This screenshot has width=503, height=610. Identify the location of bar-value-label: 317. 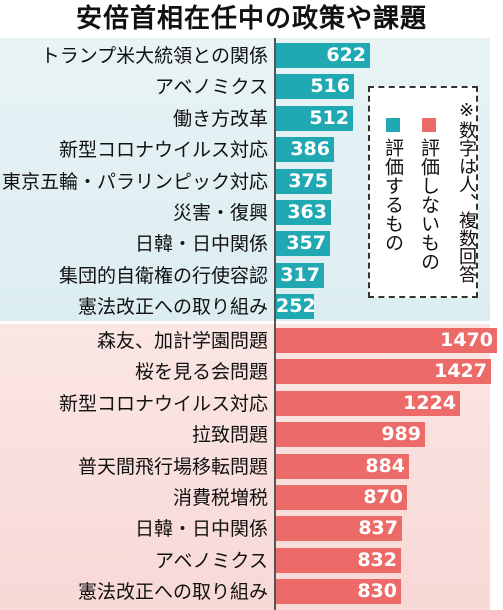
(300, 274).